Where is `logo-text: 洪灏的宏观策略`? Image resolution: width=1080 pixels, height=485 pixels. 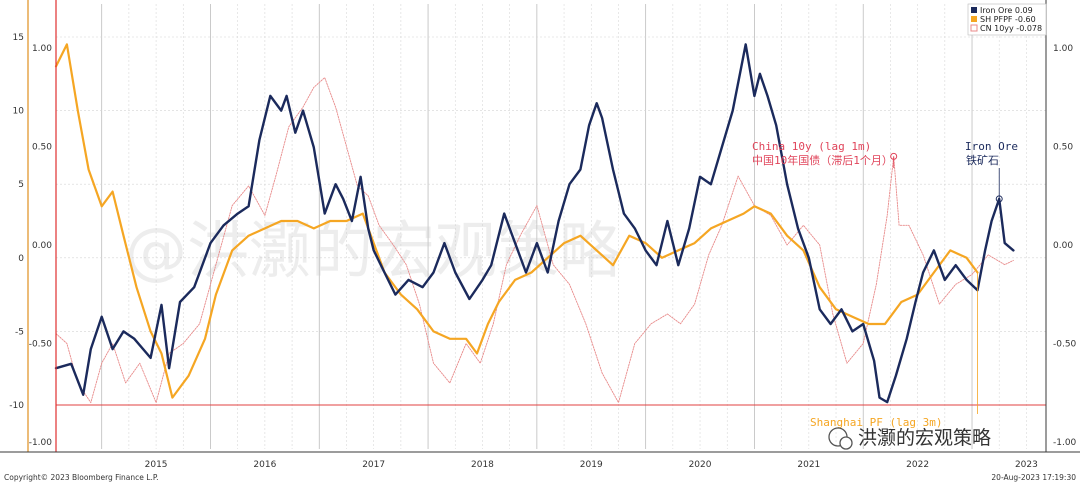 logo-text: 洪灏的宏观策略 is located at coordinates (924, 438).